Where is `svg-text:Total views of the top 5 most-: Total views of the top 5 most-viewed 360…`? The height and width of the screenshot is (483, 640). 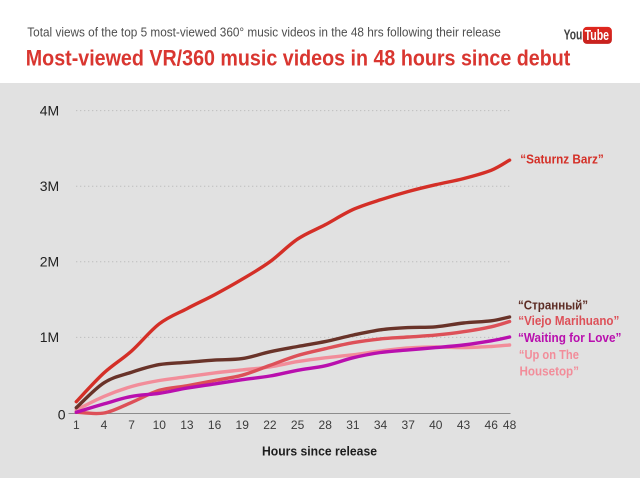
svg-text:Total views of the top 5 most-: Total views of the top 5 most-viewed 360… is located at coordinates (264, 31).